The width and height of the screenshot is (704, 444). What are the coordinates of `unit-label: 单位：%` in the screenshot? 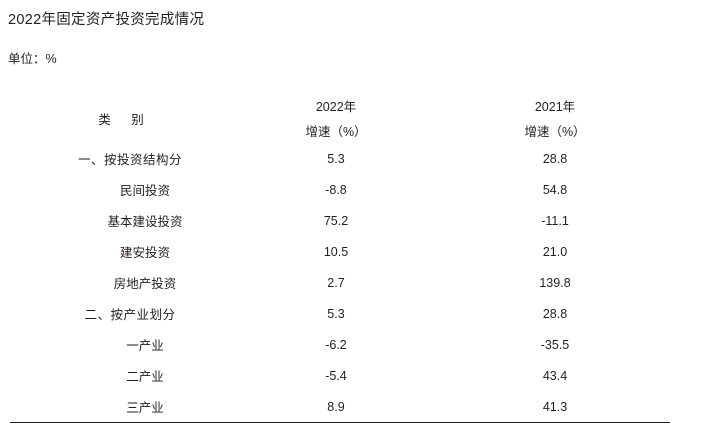 It's located at (32, 59).